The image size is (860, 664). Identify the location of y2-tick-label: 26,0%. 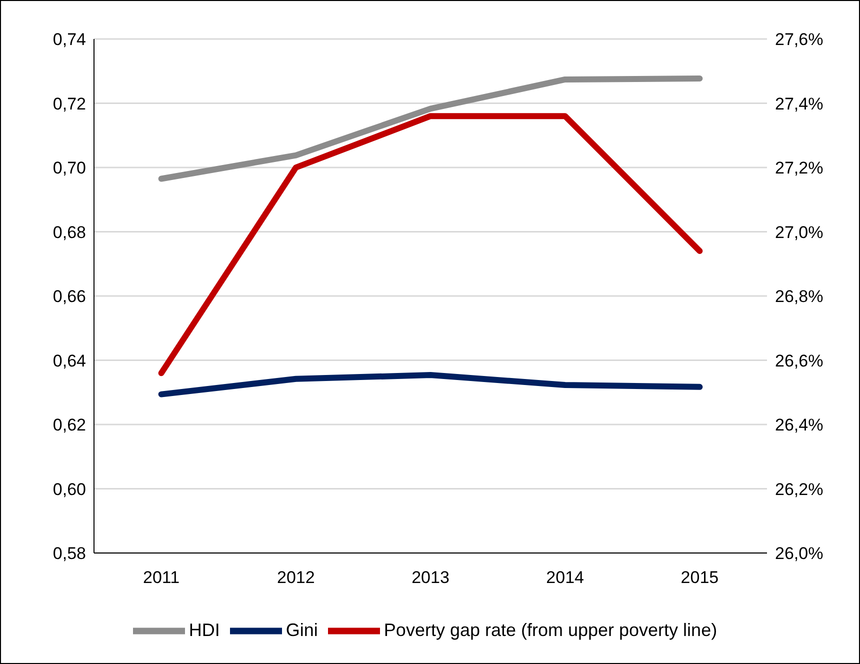
(799, 554).